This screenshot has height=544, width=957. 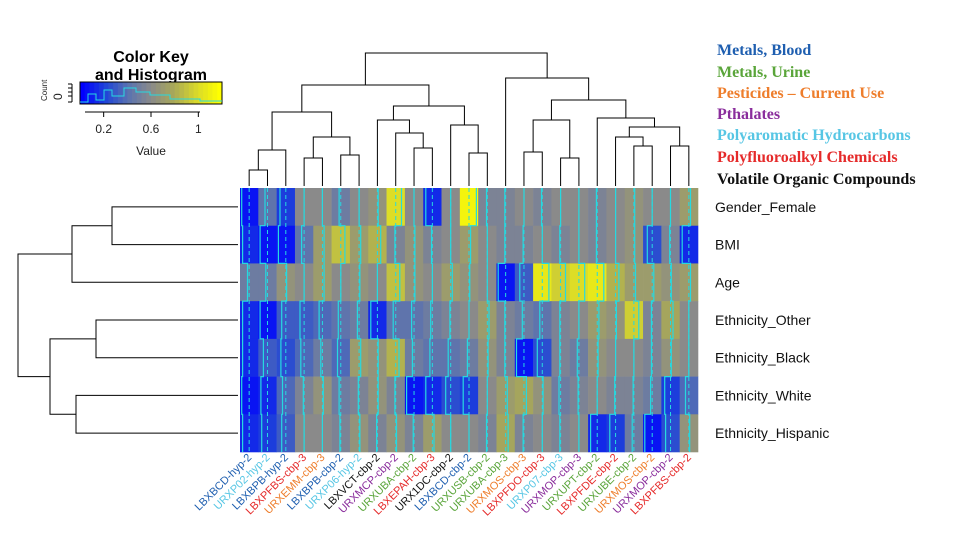 I want to click on color-key-gradient, so click(x=151, y=93).